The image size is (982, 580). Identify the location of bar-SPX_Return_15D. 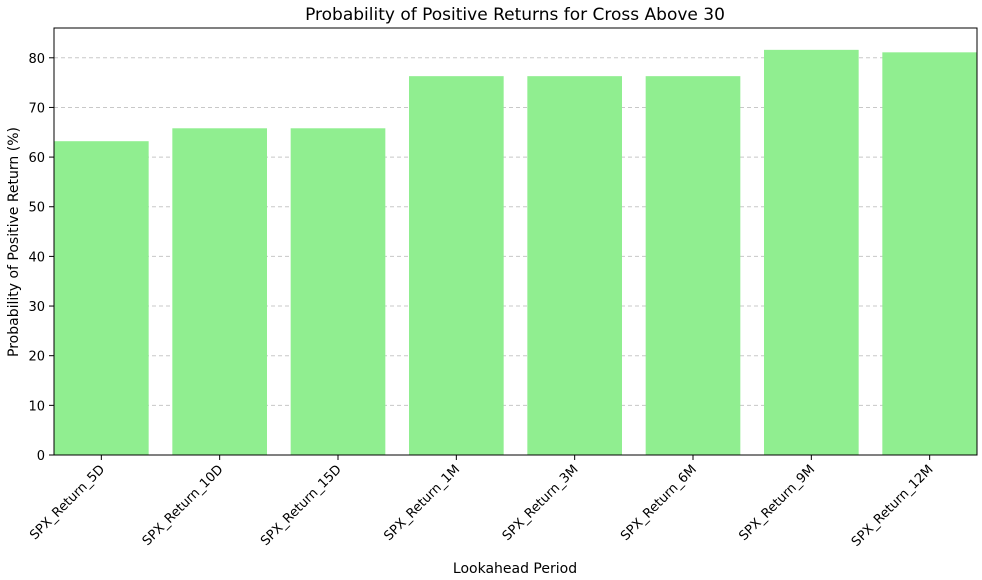
(338, 291).